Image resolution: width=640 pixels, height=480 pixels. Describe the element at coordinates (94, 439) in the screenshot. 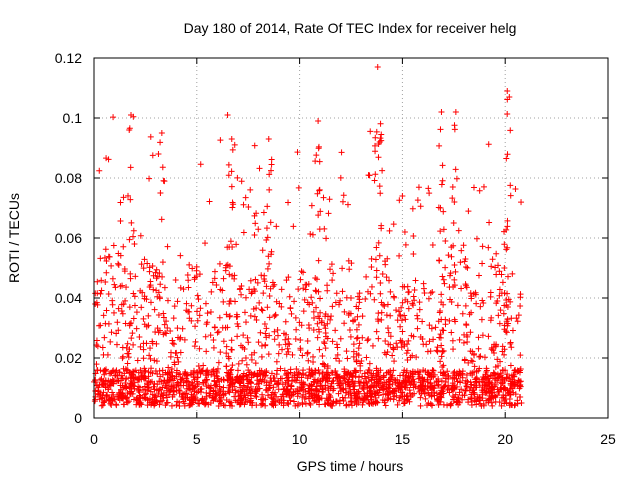

I see `x-tick-label: 0` at that location.